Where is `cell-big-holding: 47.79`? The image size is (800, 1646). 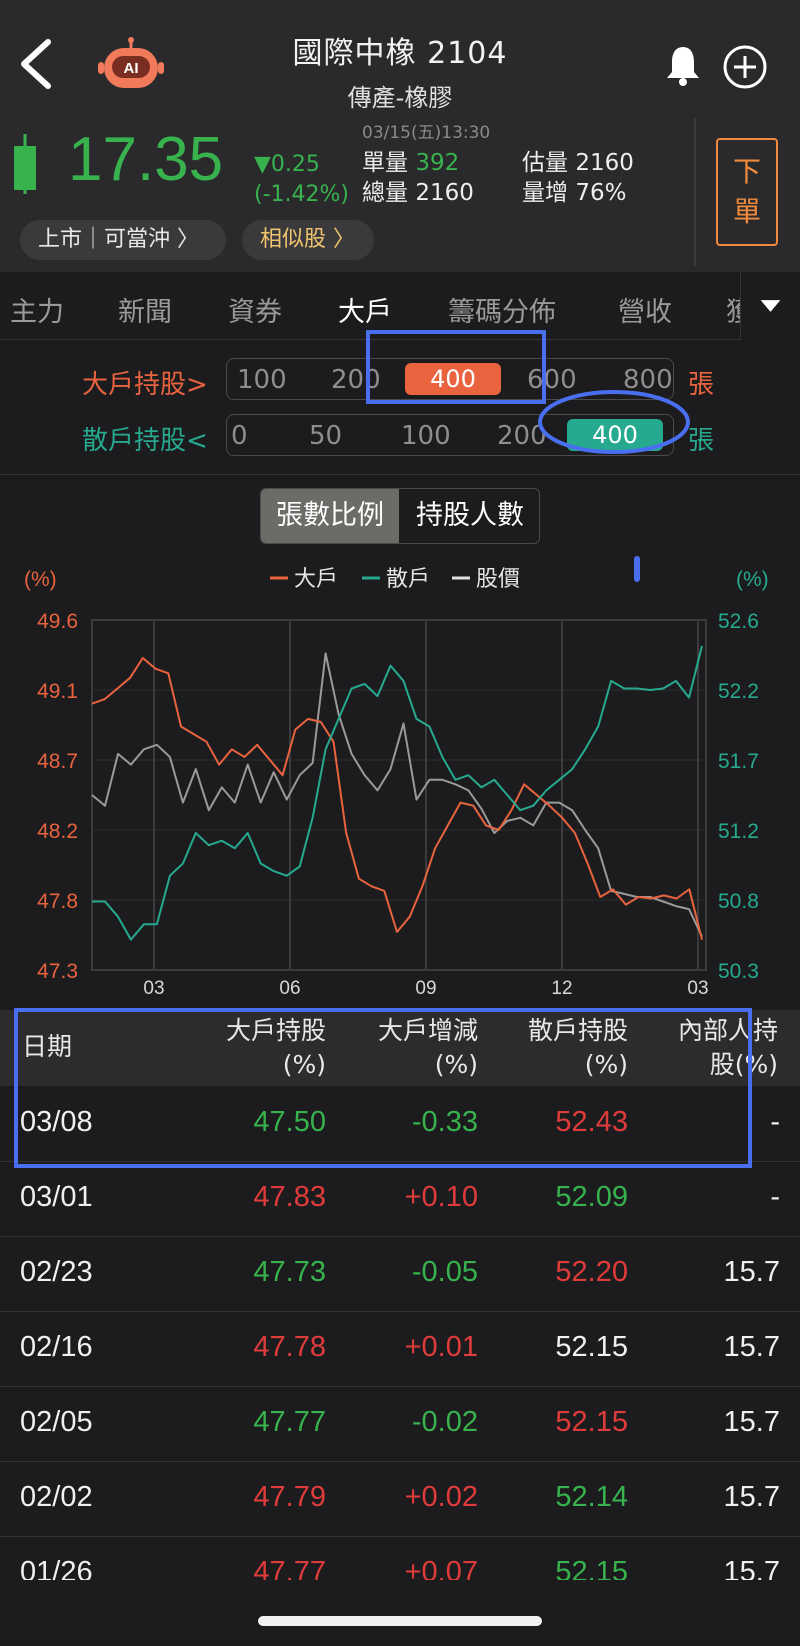 cell-big-holding: 47.79 is located at coordinates (289, 1497).